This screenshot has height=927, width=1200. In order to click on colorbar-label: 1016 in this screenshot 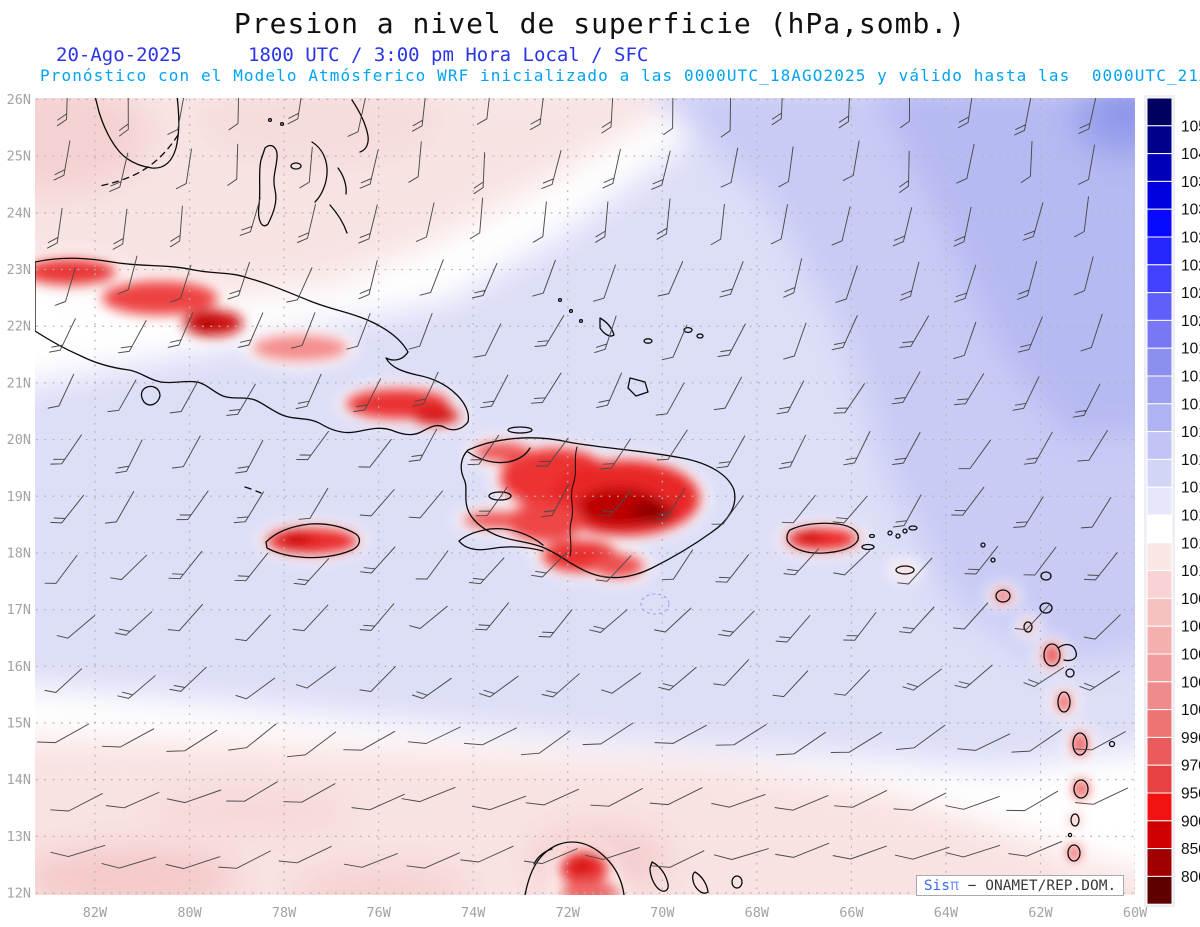, I will do `click(1190, 432)`.